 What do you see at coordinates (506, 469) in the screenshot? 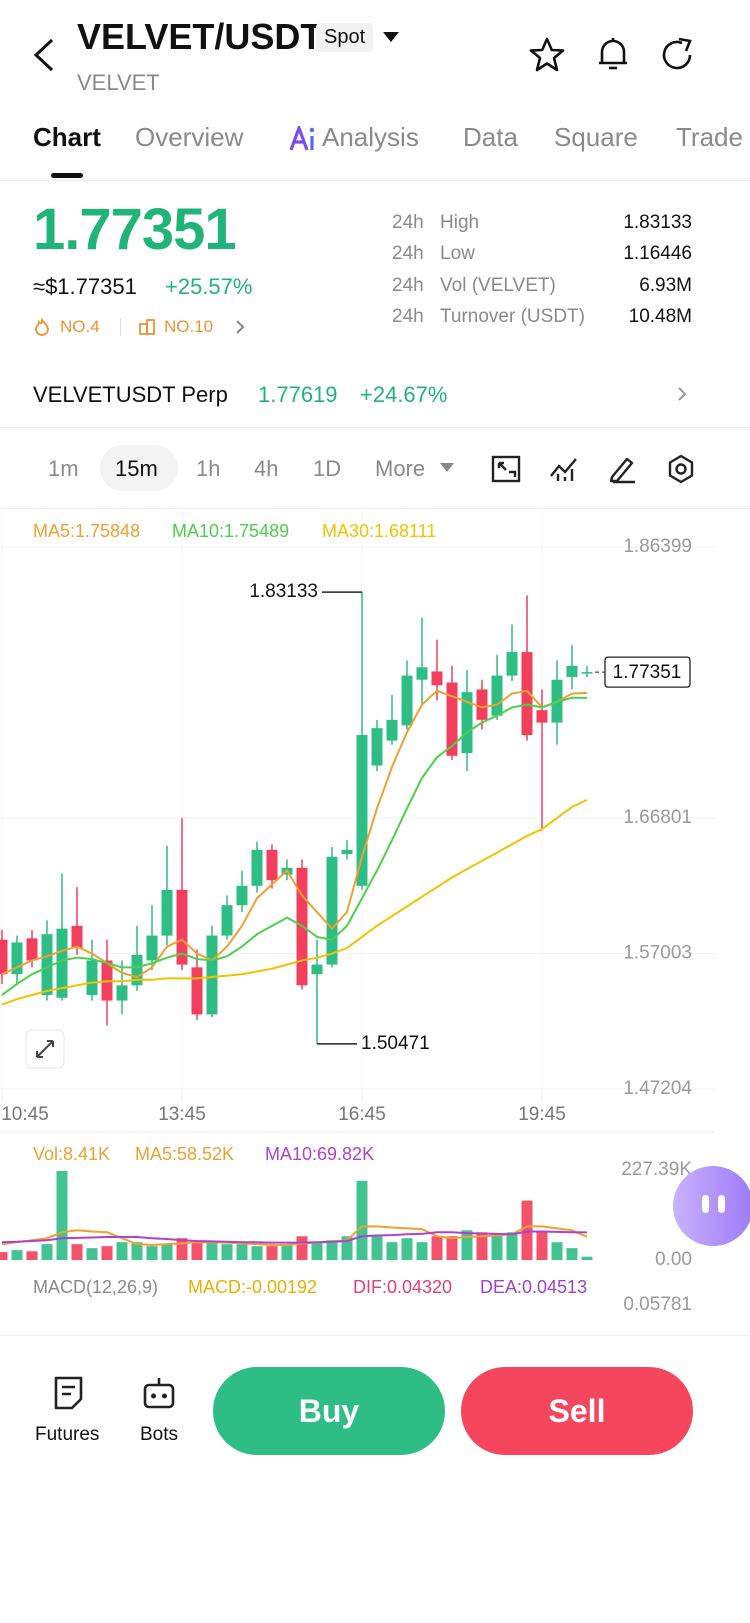
I see `chart-type-icon` at bounding box center [506, 469].